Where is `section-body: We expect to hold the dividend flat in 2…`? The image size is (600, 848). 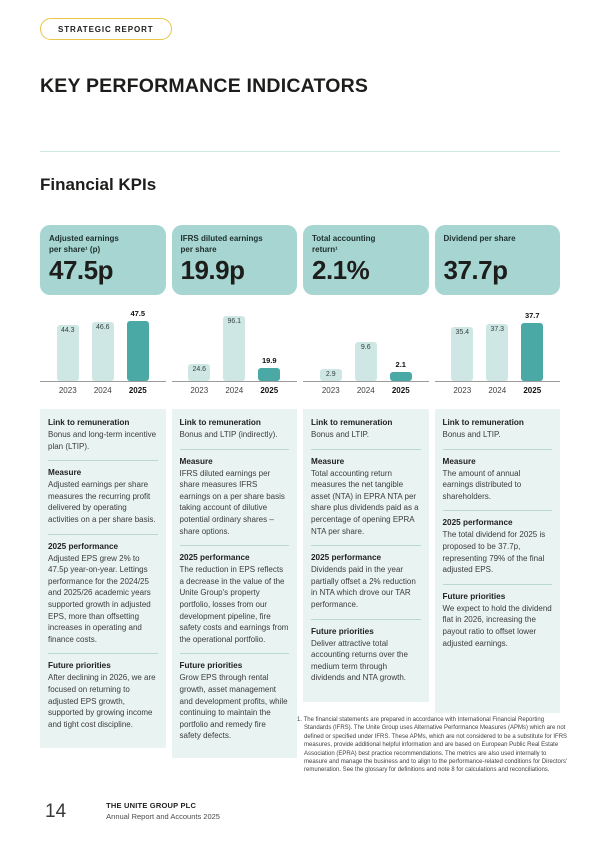
section-body: We expect to hold the dividend flat in 2… is located at coordinates (497, 625).